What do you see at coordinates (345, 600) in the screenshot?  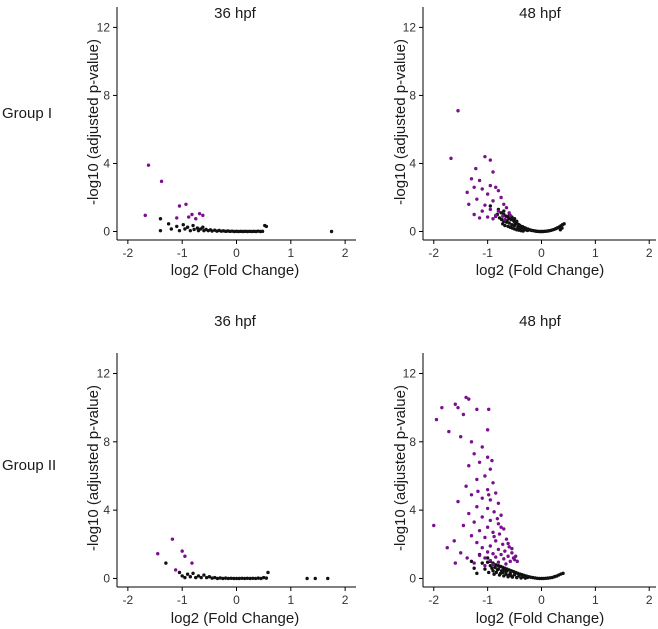 I see `x-tick-label: 2` at bounding box center [345, 600].